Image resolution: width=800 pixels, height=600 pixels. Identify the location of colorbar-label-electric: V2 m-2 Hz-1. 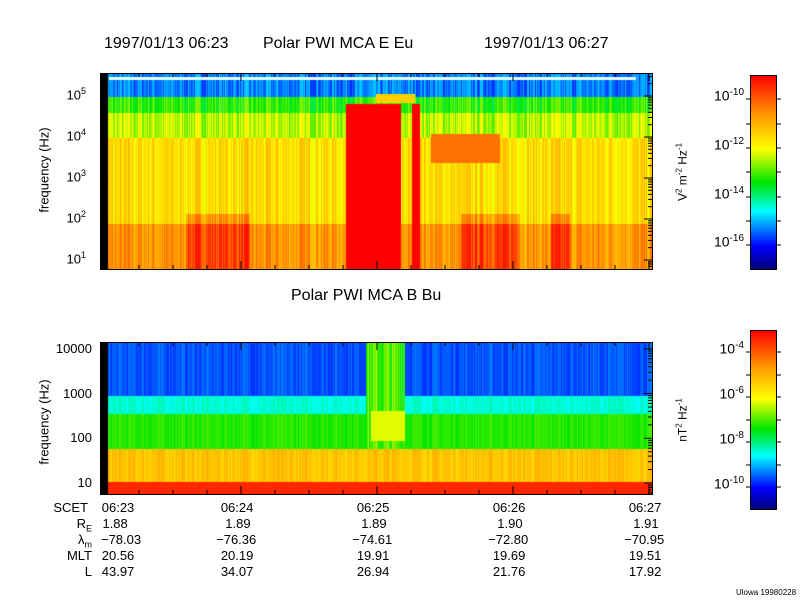
(682, 172).